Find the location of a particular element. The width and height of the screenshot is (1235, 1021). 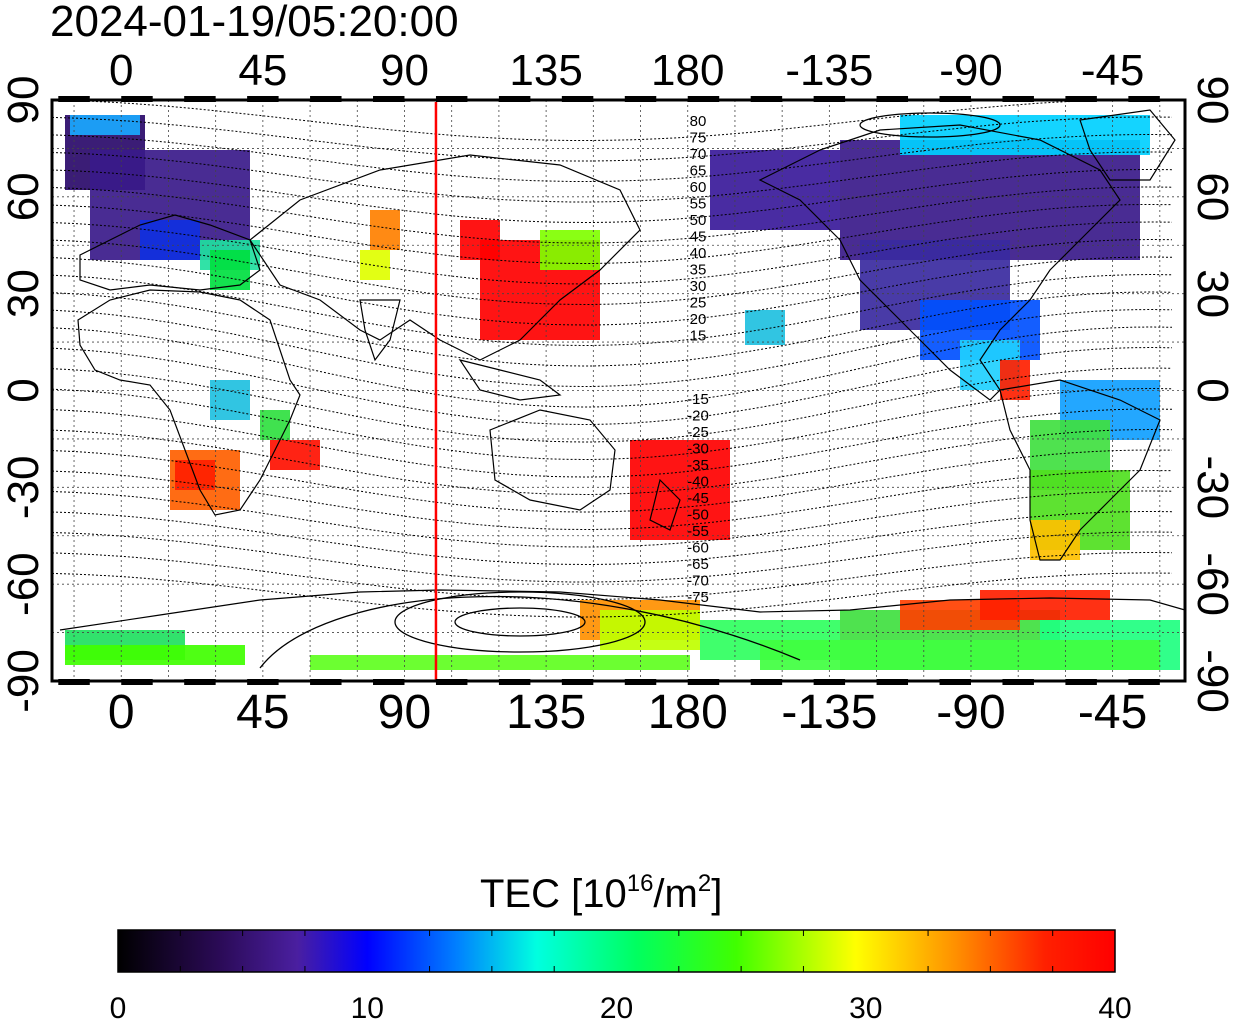

contour-label: 80 is located at coordinates (698, 121).